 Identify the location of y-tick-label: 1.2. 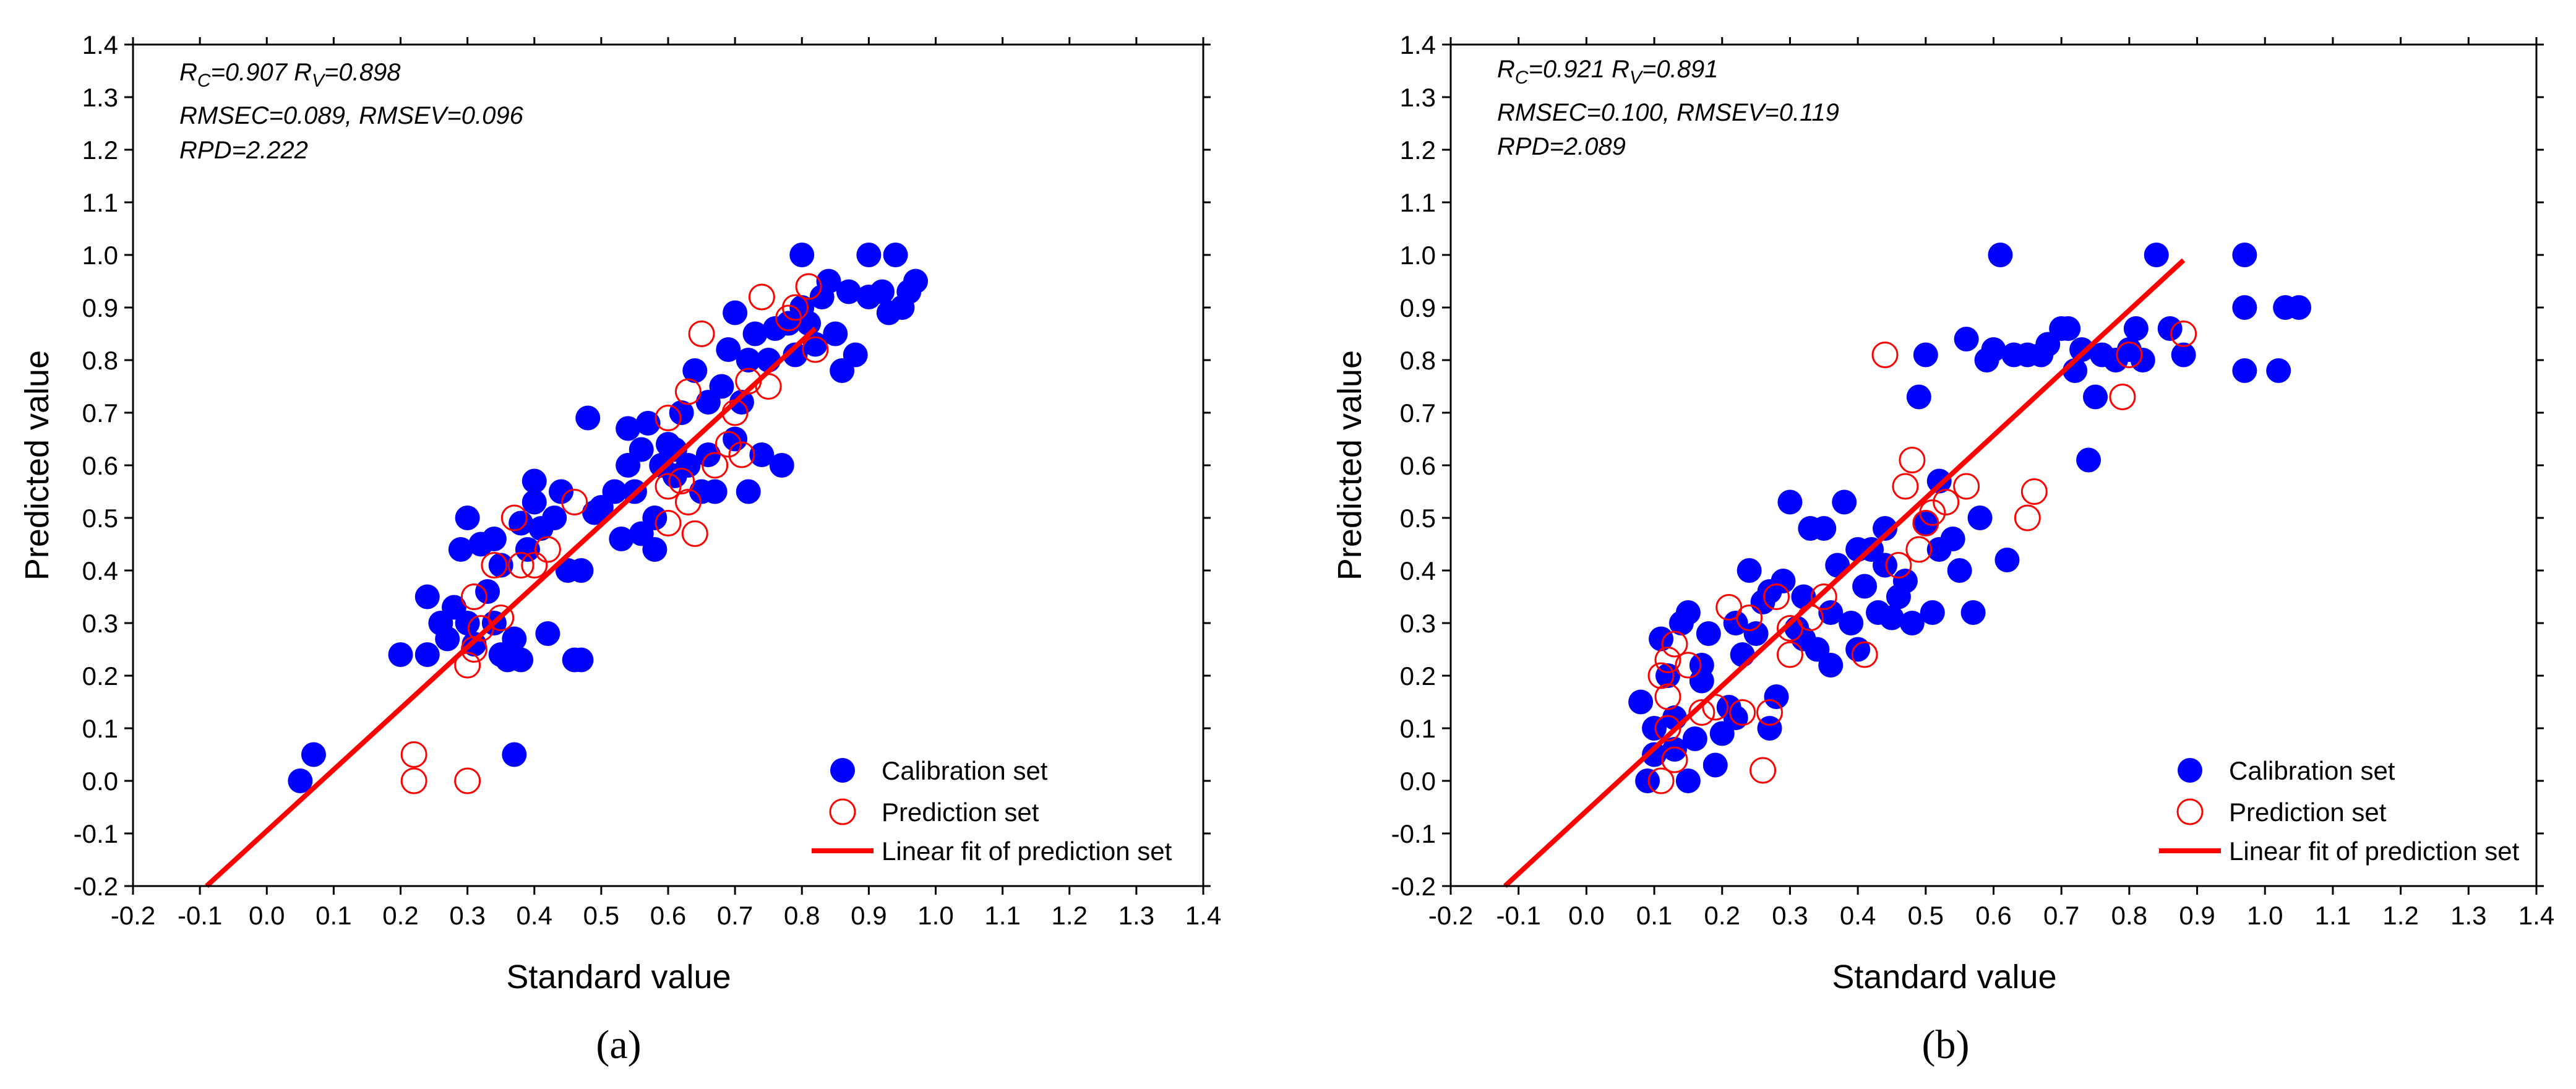
(1418, 150).